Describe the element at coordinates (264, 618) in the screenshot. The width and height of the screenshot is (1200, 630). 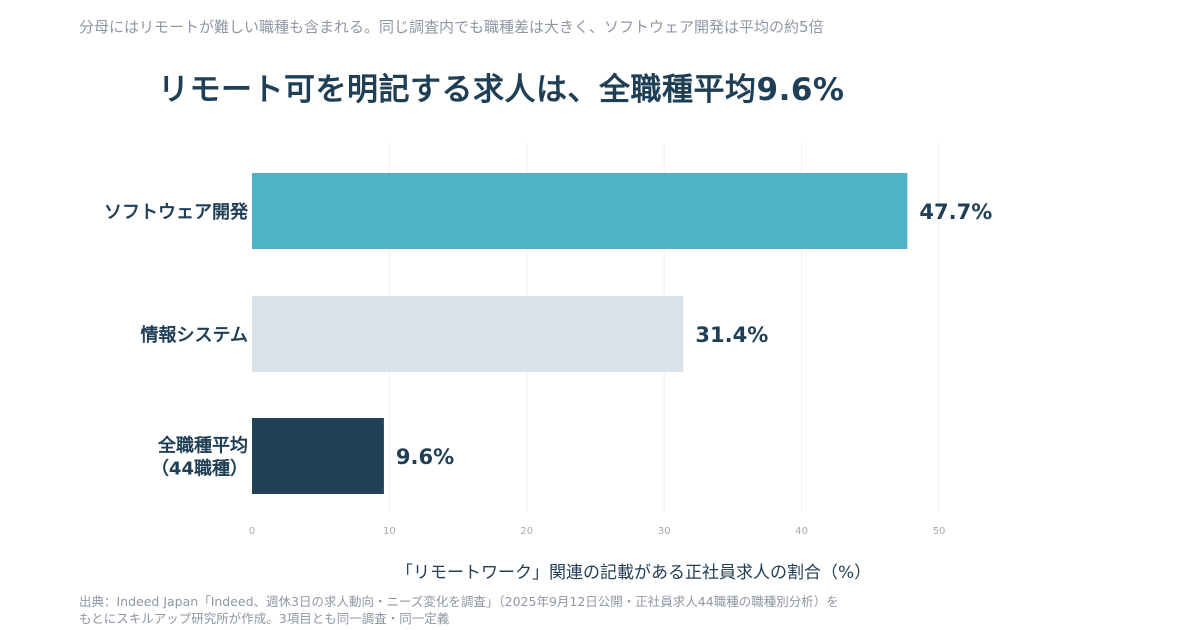
I see `source-line-2: もとにスキルアップ研究所が作成。3項目とも同一調査・同一定義` at that location.